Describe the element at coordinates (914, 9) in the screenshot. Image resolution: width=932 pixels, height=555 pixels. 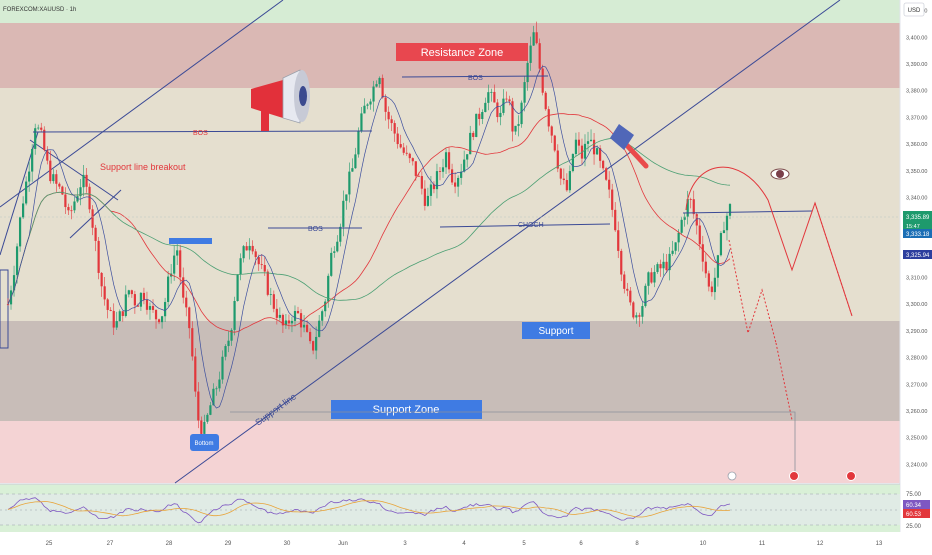
I see `currency-button: USD` at that location.